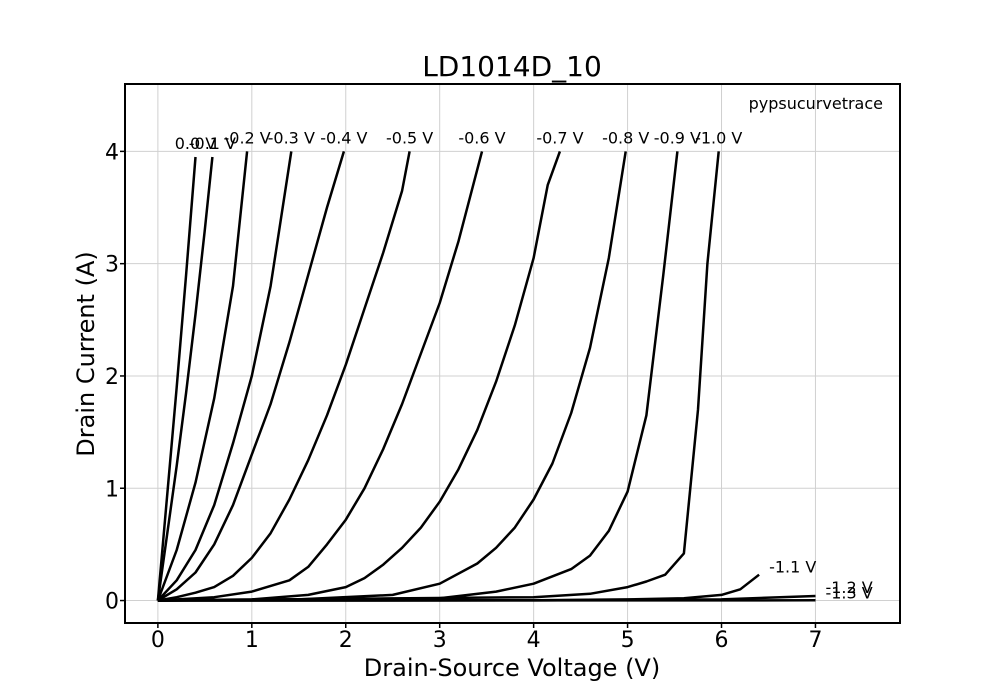 This screenshot has width=1000, height=700. Describe the element at coordinates (112, 265) in the screenshot. I see `y-tick-label: 3` at that location.